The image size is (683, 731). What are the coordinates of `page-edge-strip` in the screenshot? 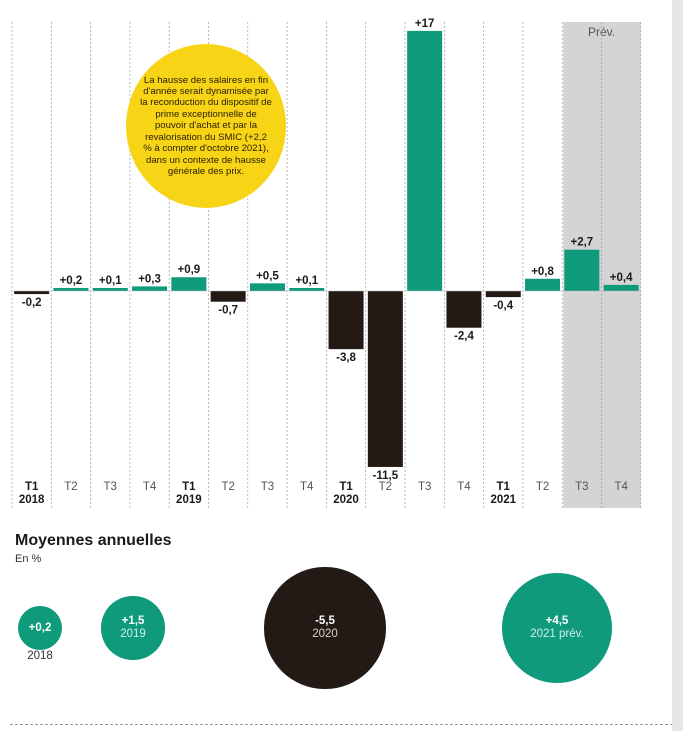 It's located at (677, 365).